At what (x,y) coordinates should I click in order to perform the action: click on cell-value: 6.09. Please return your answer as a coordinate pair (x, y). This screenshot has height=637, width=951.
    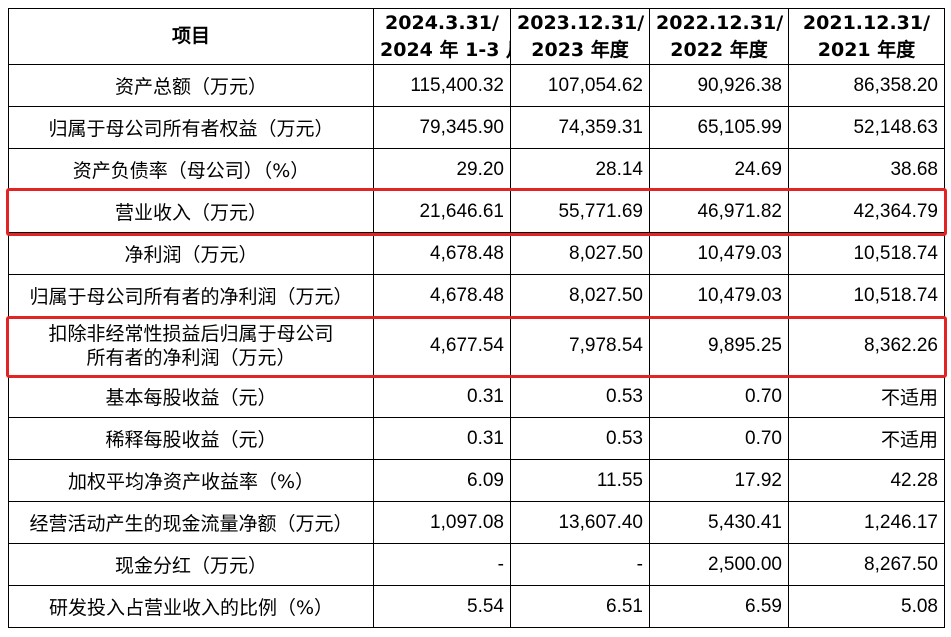
    Looking at the image, I should click on (442, 480).